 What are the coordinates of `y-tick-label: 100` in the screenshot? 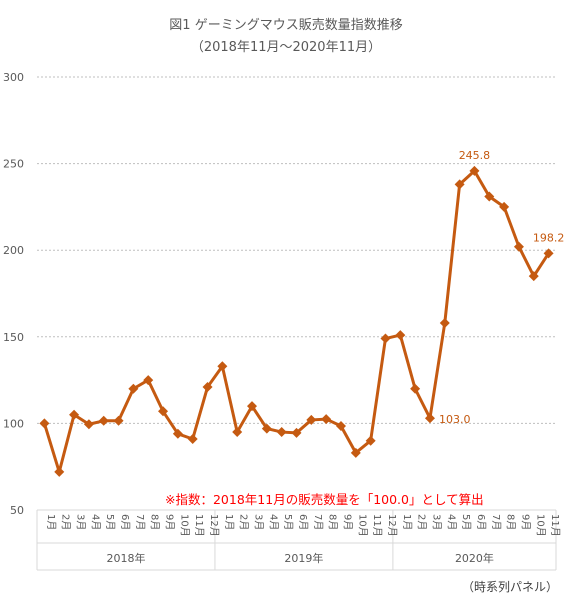 It's located at (13, 423).